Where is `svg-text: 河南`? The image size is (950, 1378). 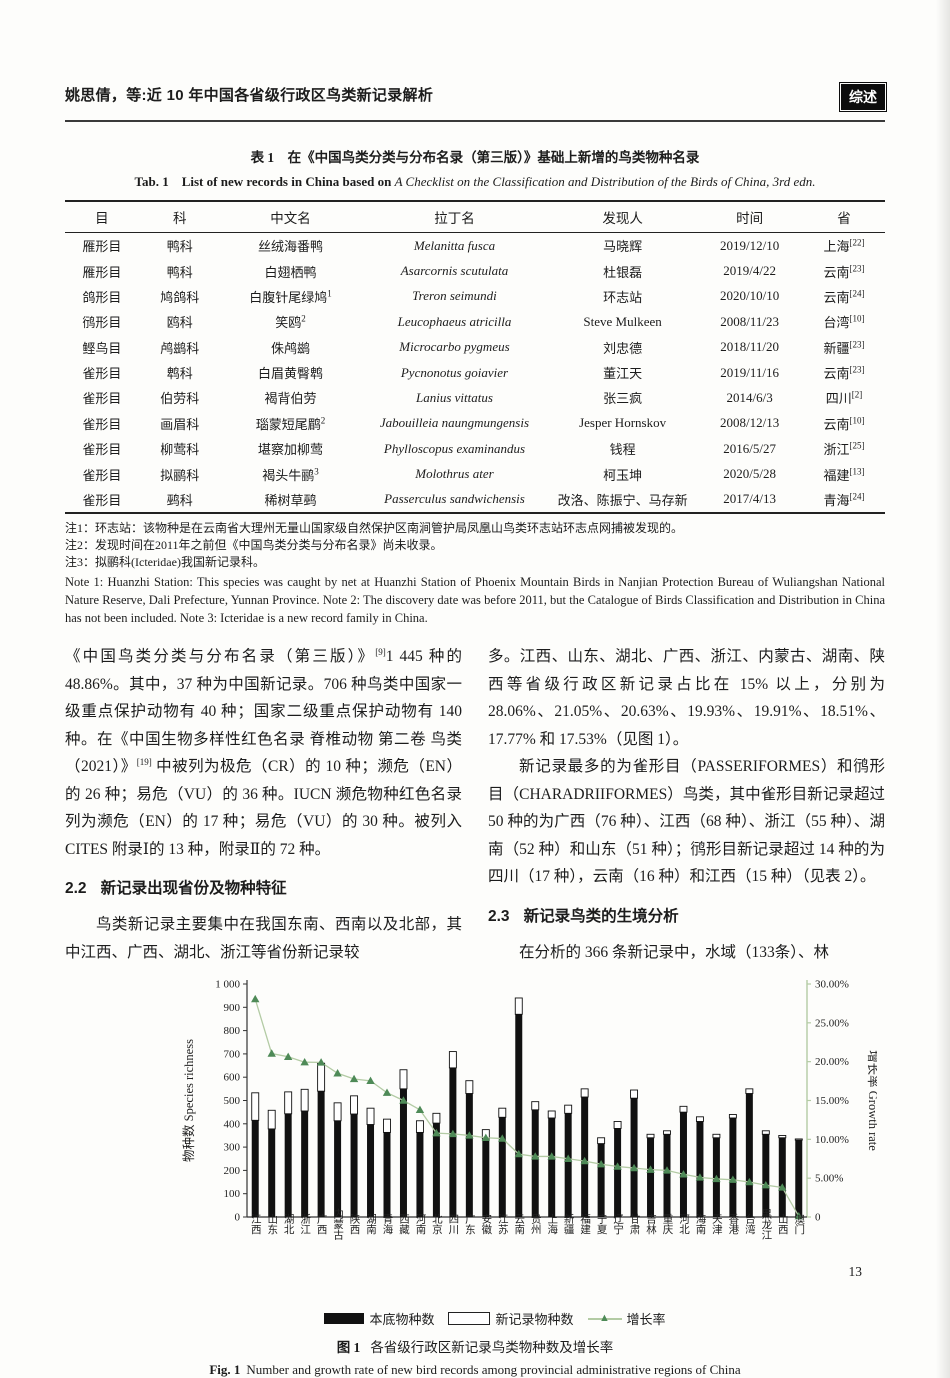 svg-text: 河南 is located at coordinates (419, 1224).